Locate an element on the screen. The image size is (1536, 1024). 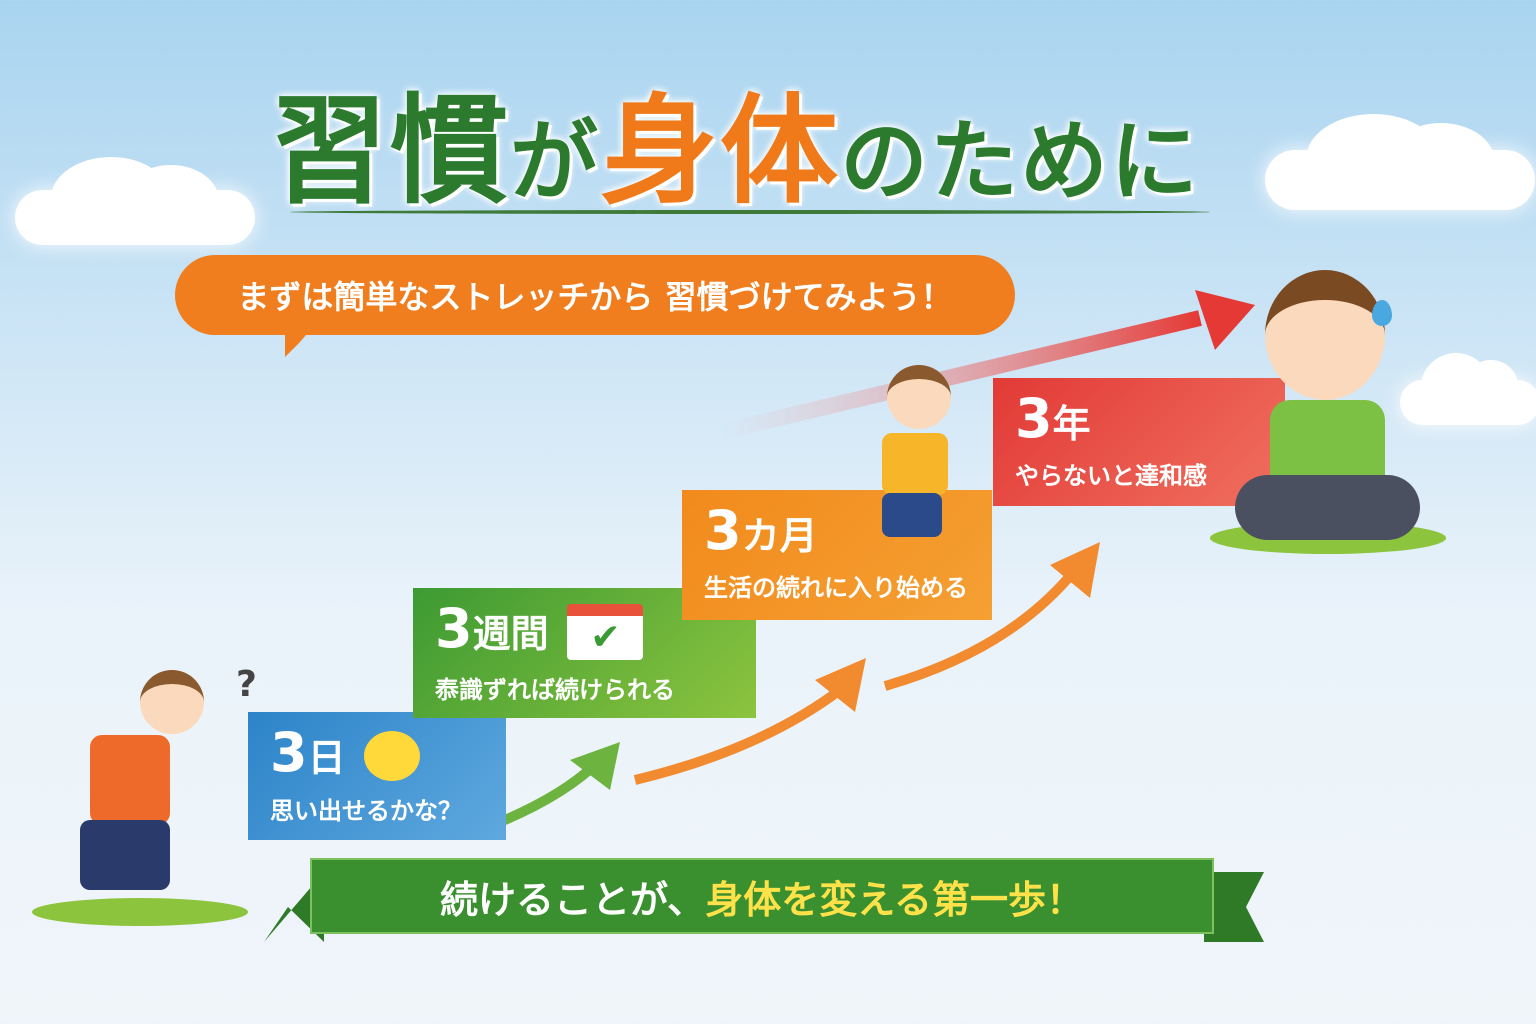
step-unit: 日 is located at coordinates (326, 758).